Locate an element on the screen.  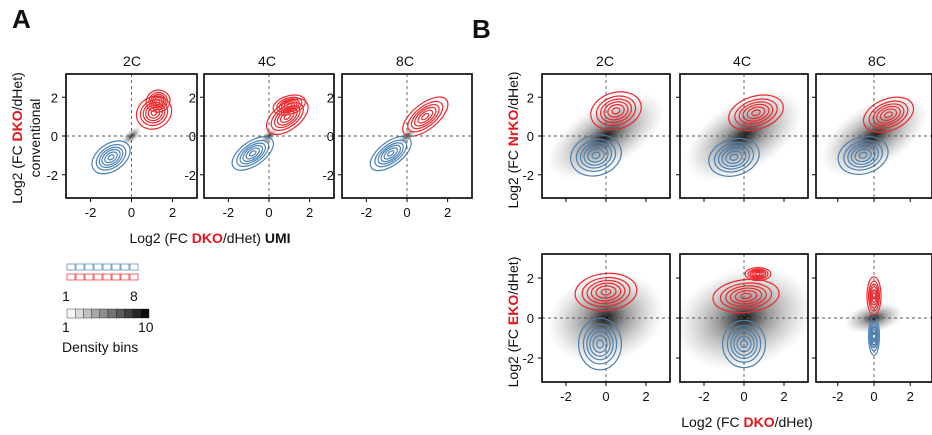
panel-b-row1-ylabel: Log2 (FC NrKO/dHet) is located at coordinates (513, 140).